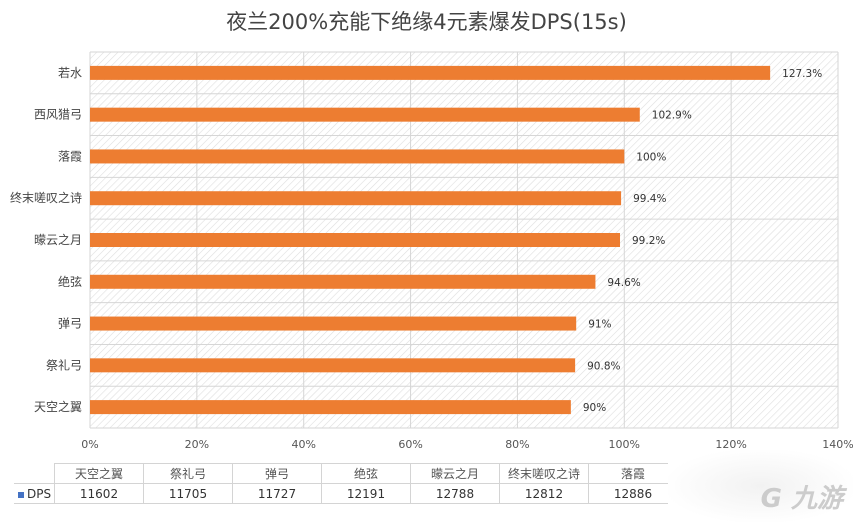 This screenshot has height=522, width=853. What do you see at coordinates (801, 499) in the screenshot?
I see `watermark-logo: G 九游` at bounding box center [801, 499].